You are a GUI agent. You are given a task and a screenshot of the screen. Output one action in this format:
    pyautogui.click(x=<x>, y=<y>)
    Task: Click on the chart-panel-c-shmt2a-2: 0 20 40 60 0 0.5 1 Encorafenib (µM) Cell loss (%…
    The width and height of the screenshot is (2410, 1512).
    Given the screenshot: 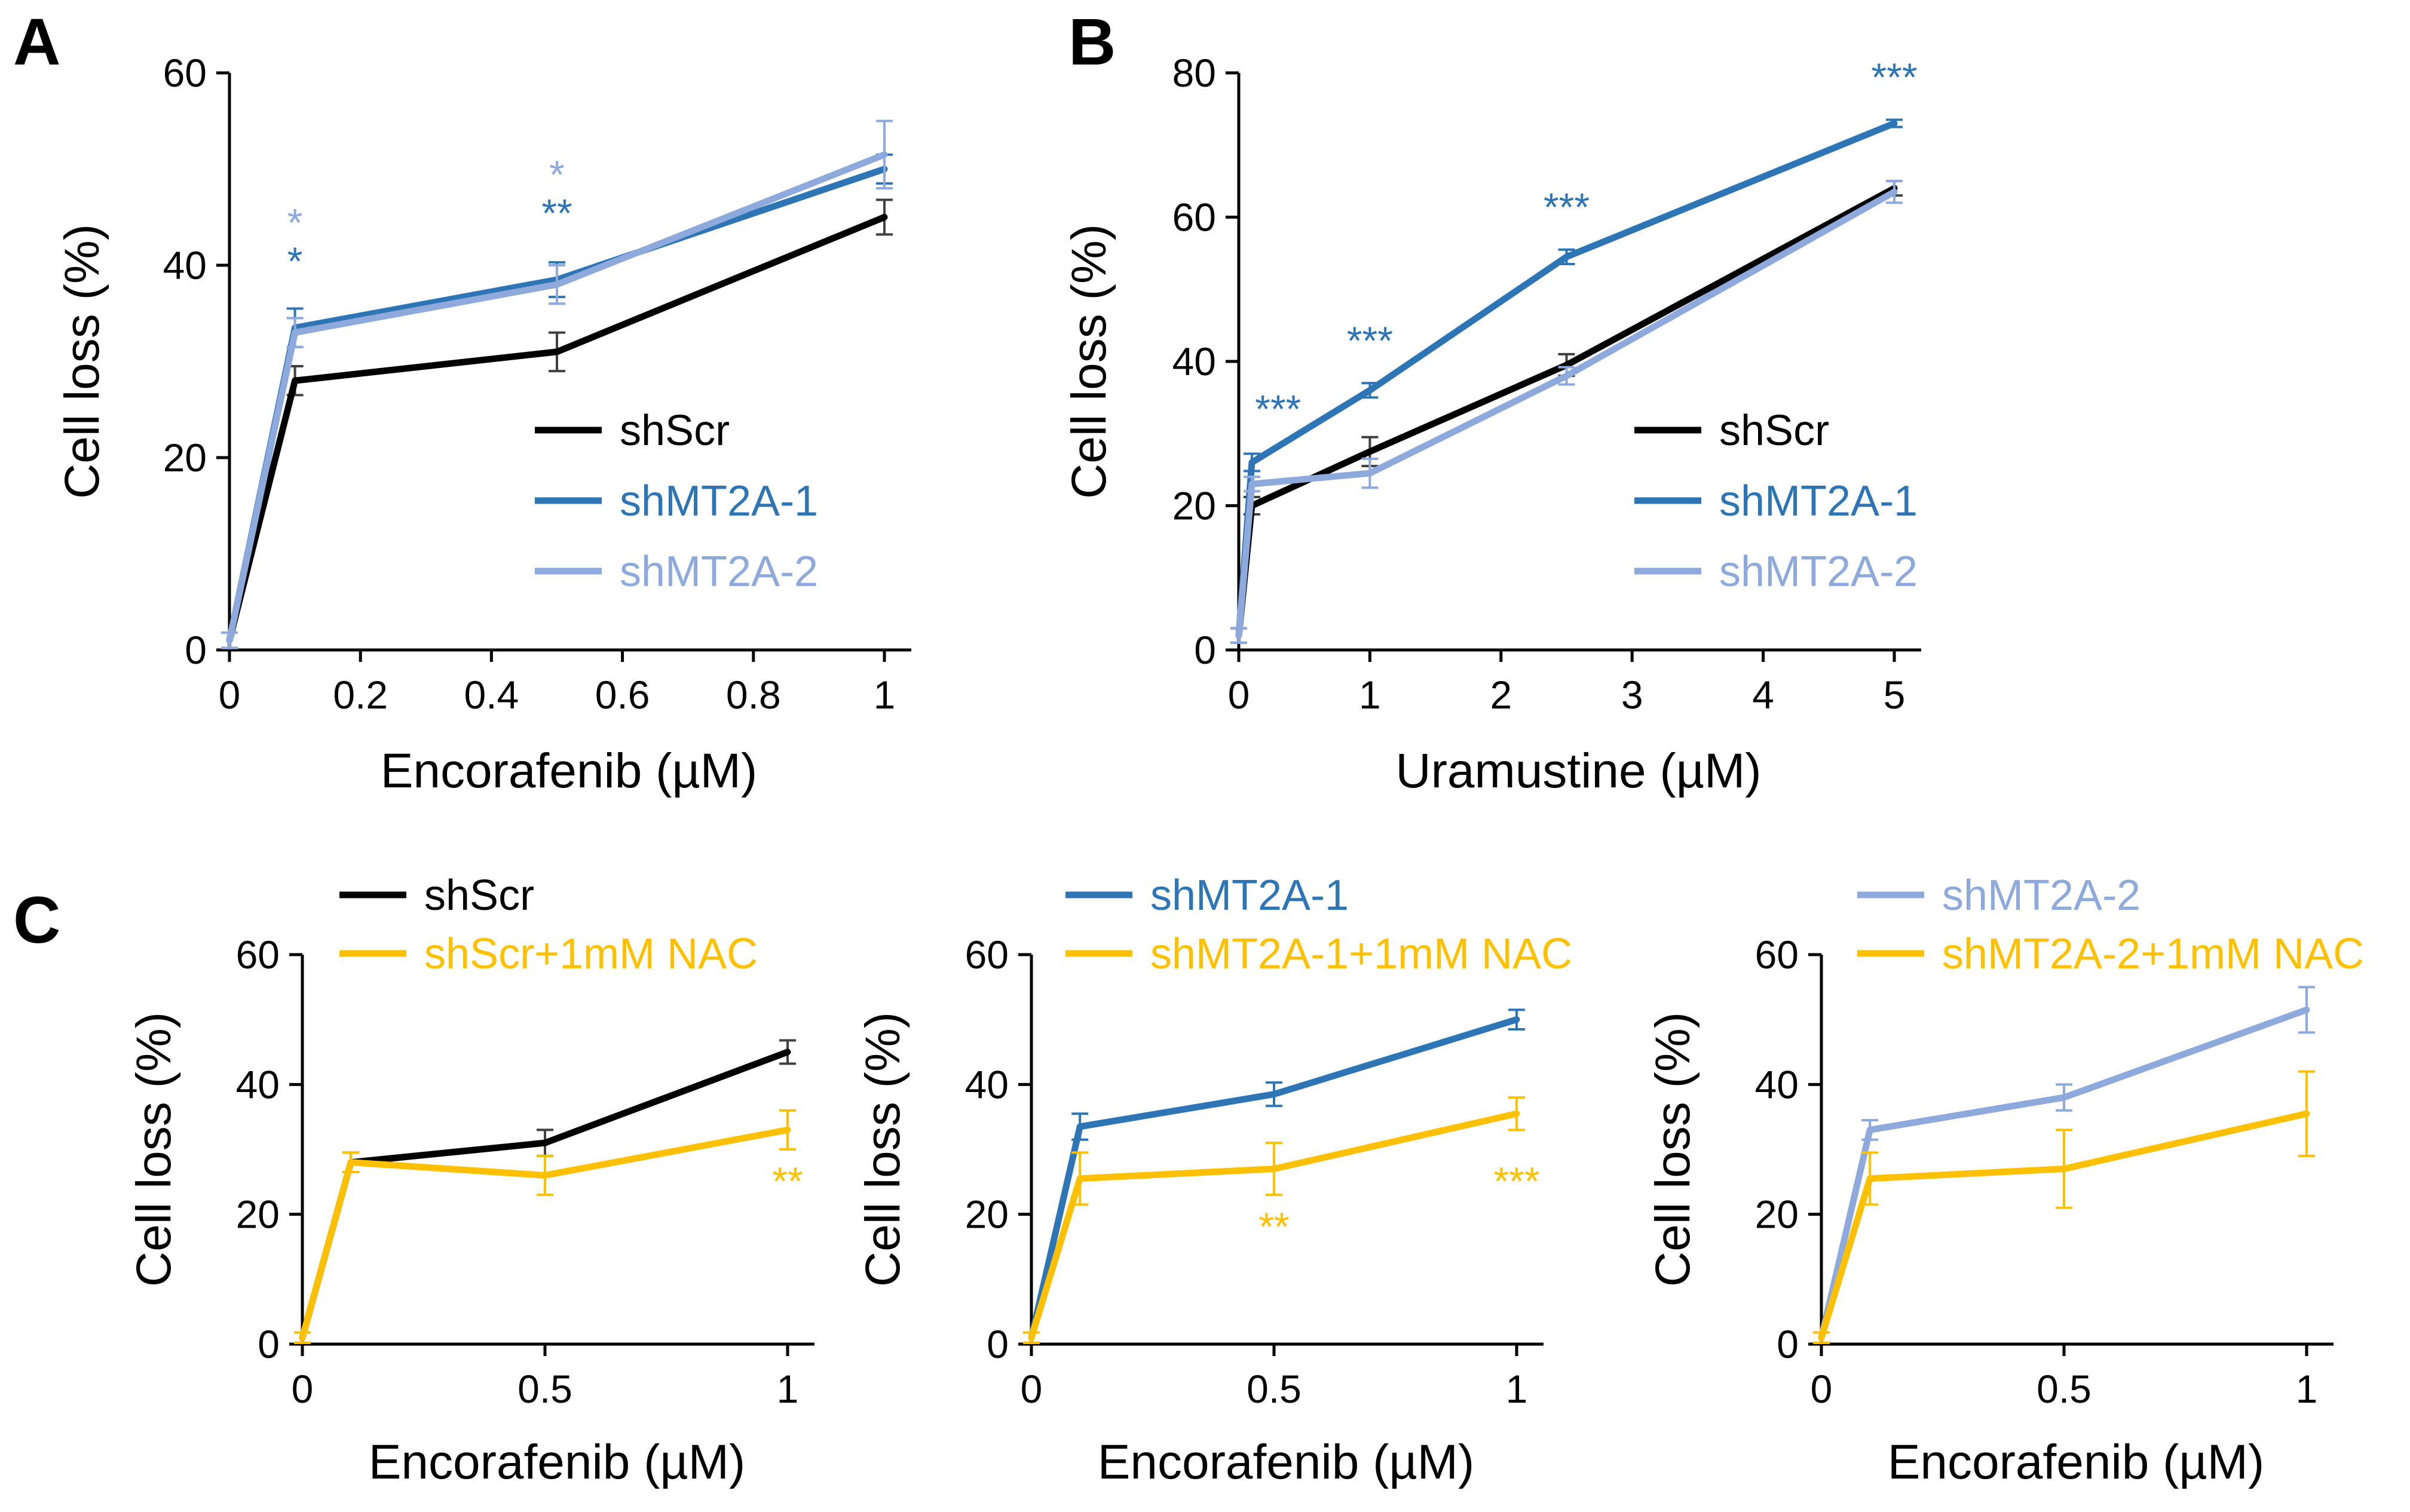 What is the action you would take?
    pyautogui.click(x=2005, y=1180)
    